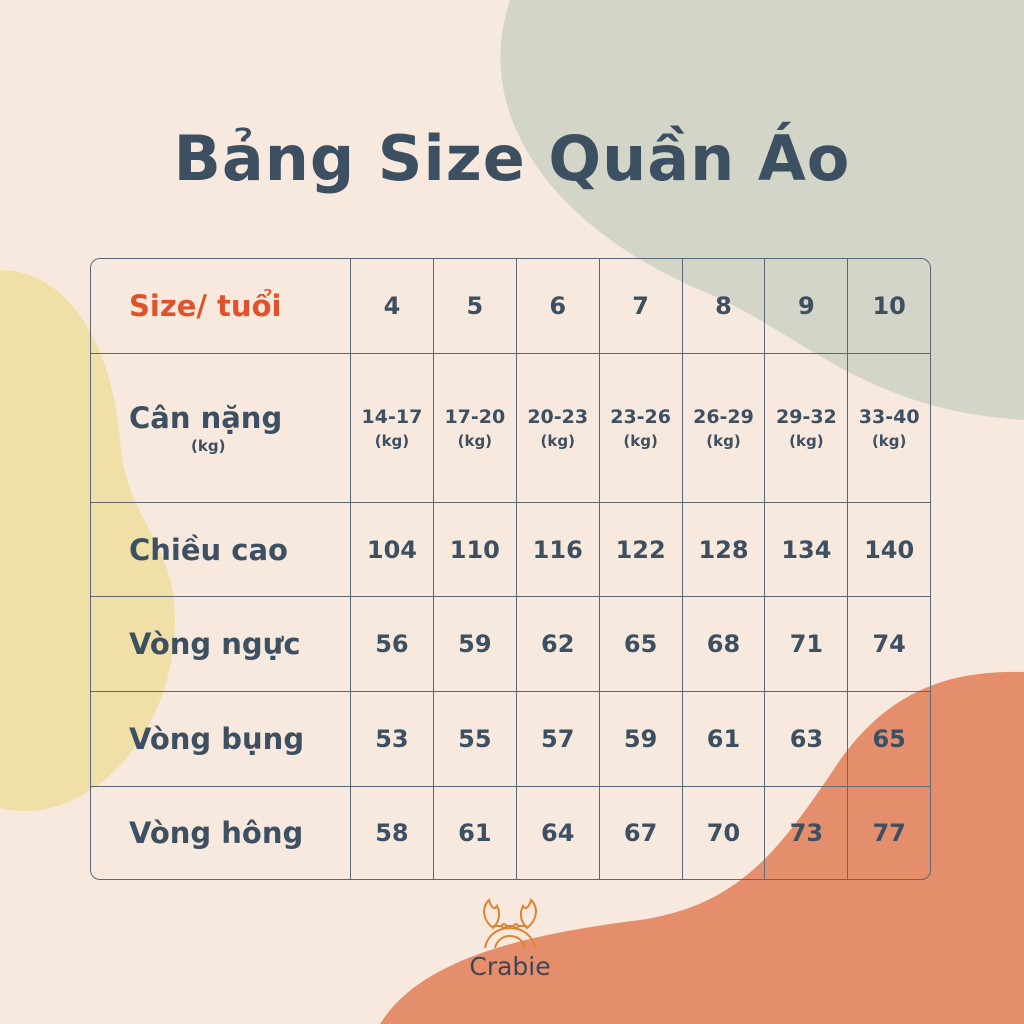 This screenshot has height=1024, width=1024. Describe the element at coordinates (889, 645) in the screenshot. I see `value-cell: 74` at that location.